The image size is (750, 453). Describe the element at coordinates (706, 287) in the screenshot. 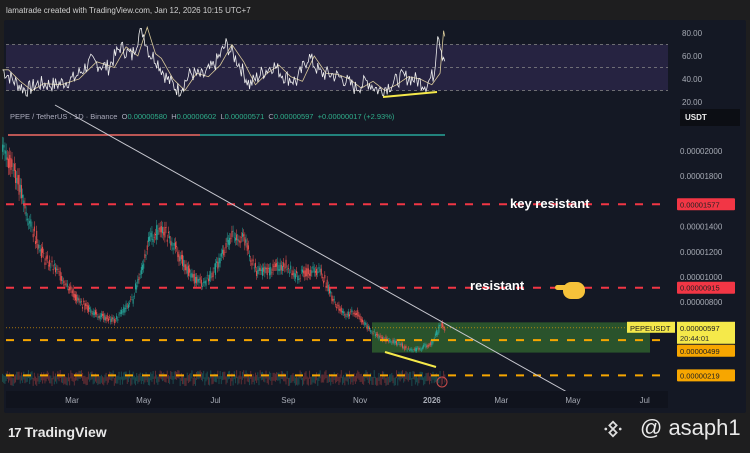

I see `price-tag` at that location.